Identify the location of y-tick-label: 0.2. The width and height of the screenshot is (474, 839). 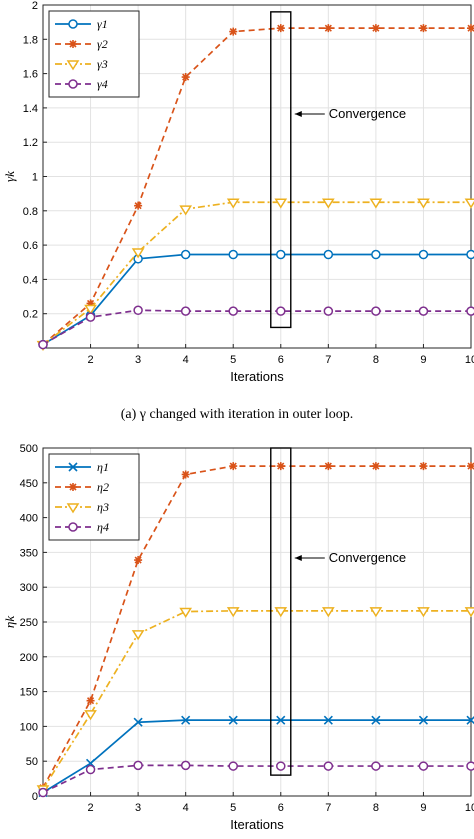
(30, 315).